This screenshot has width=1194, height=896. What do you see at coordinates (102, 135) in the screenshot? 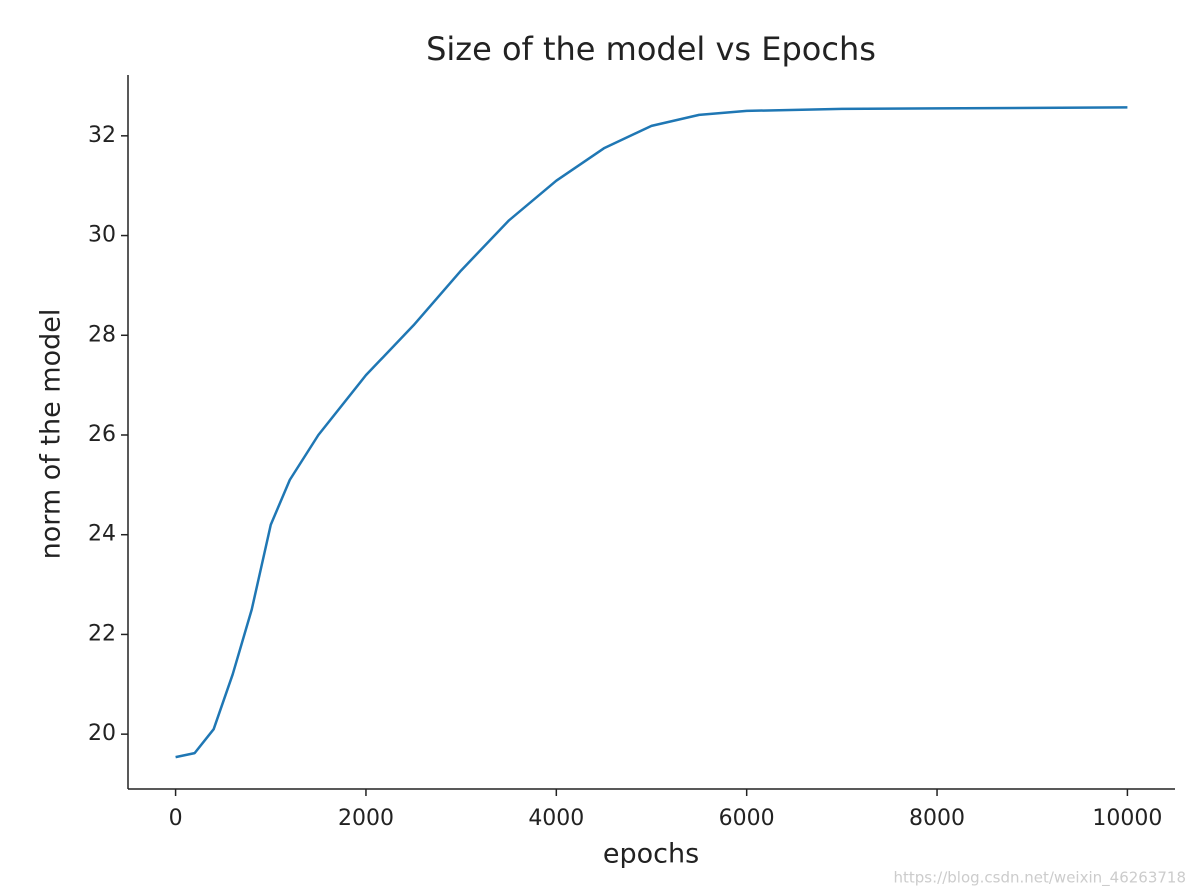
I see `y-tick-label: 32` at bounding box center [102, 135].